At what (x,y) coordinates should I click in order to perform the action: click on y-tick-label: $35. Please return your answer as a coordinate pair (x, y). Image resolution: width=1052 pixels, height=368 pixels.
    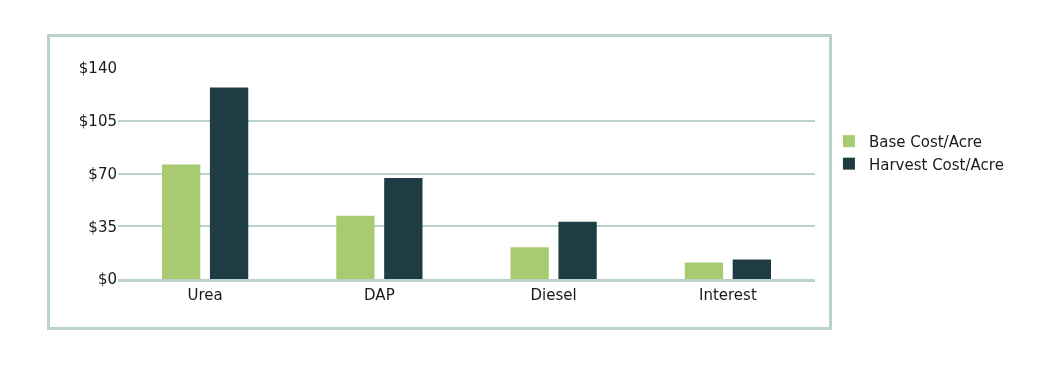
    Looking at the image, I should click on (102, 226).